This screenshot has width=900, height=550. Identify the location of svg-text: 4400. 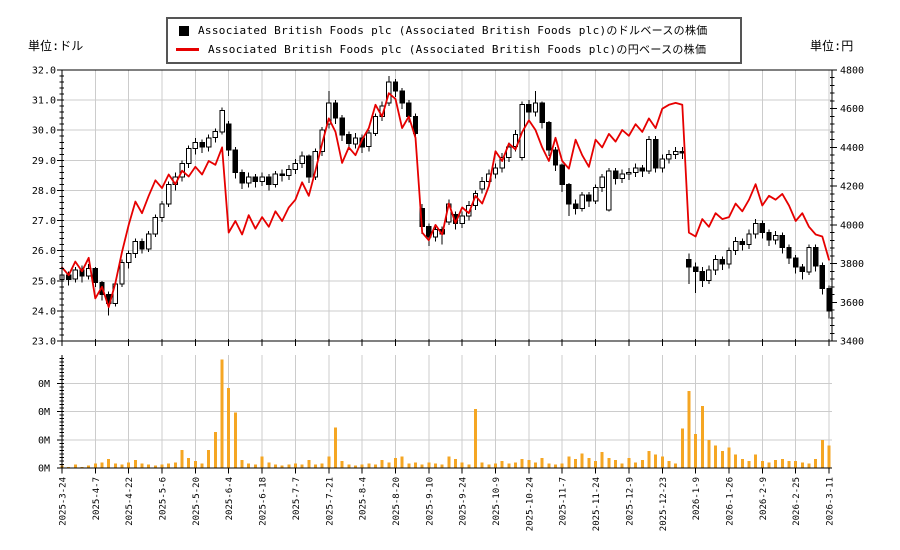
(852, 148).